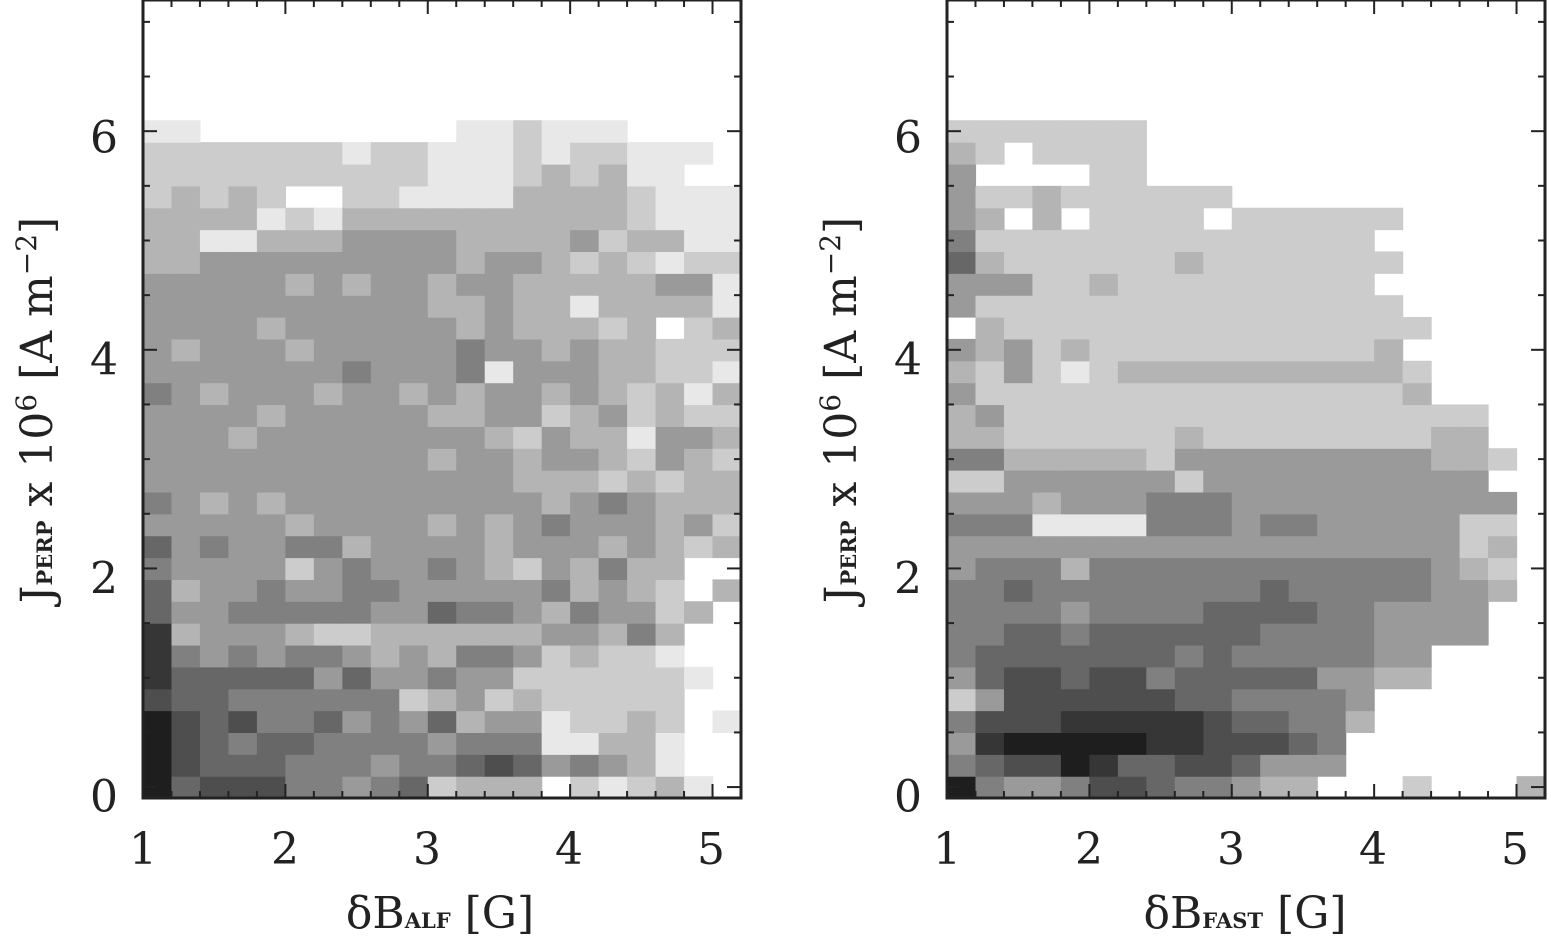 Image resolution: width=1551 pixels, height=940 pixels. I want to click on y-axis-label-alfven: JPERP x 106 [A m−2], so click(37, 412).